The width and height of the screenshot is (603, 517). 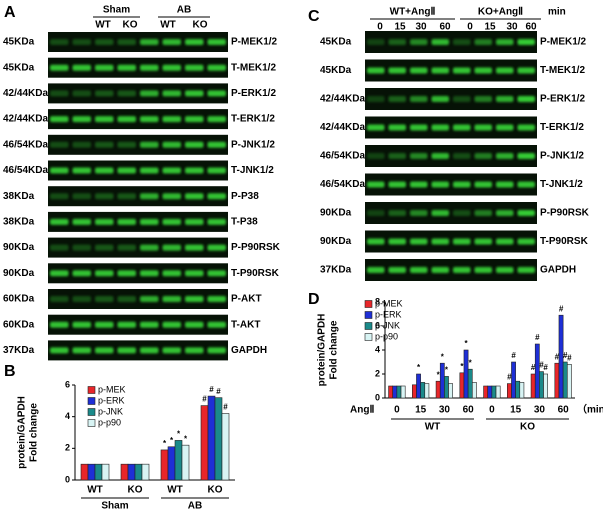 I want to click on x-tick-label: KO, so click(x=215, y=490).